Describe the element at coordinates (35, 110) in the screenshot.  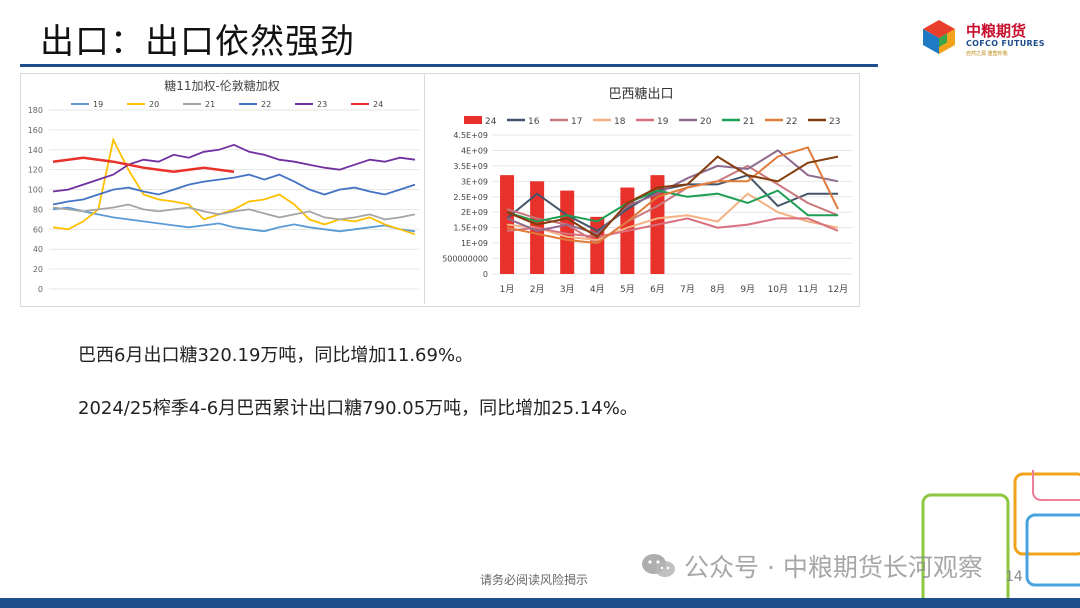
I see `y-tick-label: 180` at that location.